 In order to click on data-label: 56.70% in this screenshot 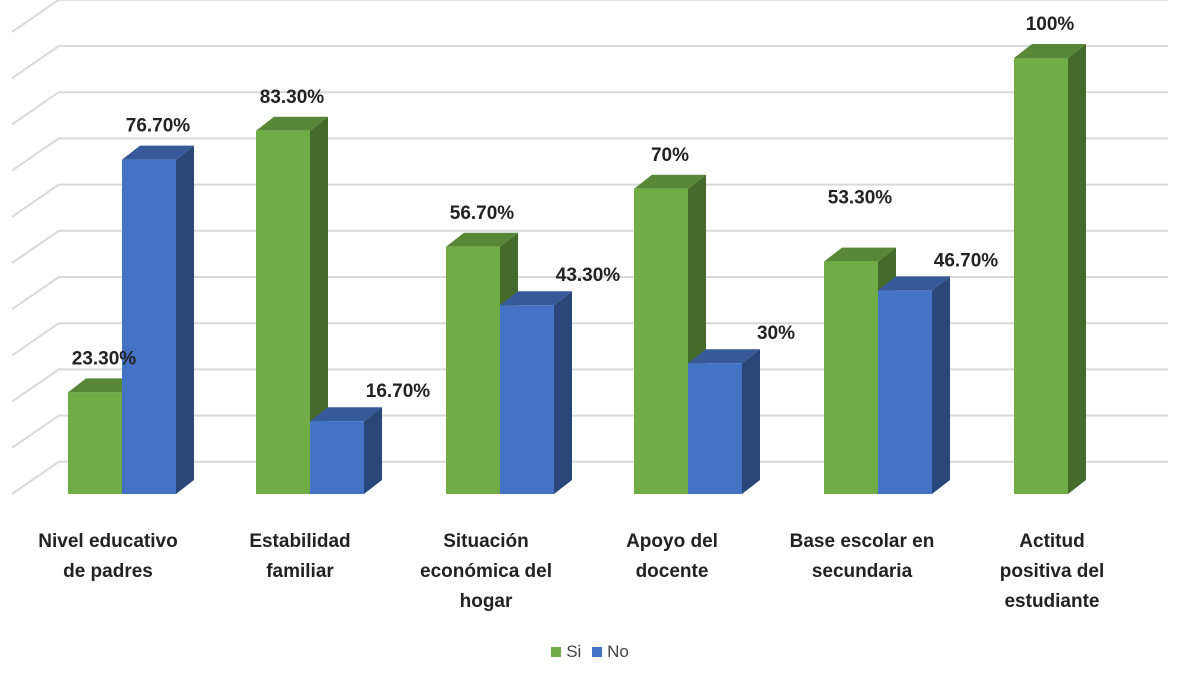, I will do `click(482, 213)`.